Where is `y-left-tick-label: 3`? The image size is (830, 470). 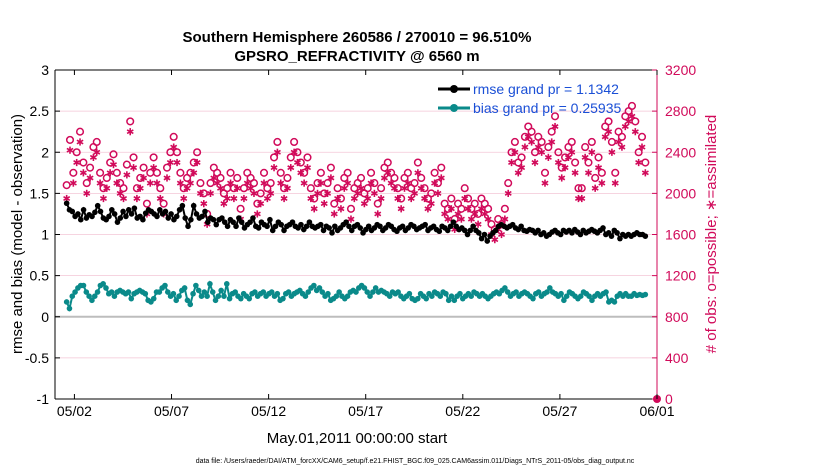 y-left-tick-label: 3 is located at coordinates (45, 70).